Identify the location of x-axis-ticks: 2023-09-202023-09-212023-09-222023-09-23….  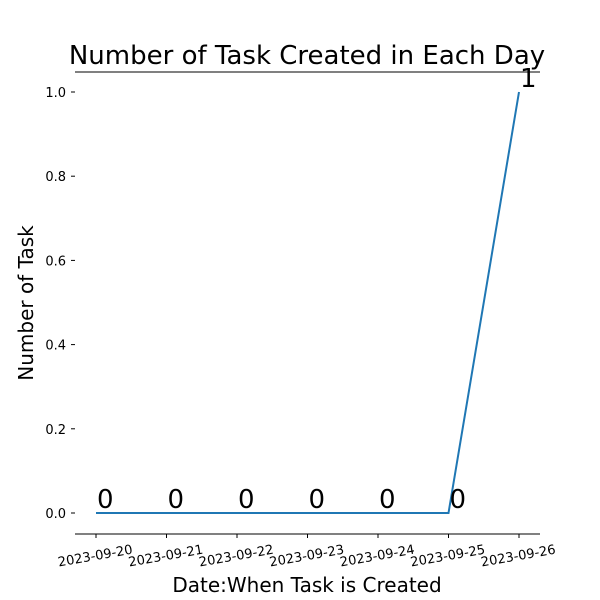
(307, 552).